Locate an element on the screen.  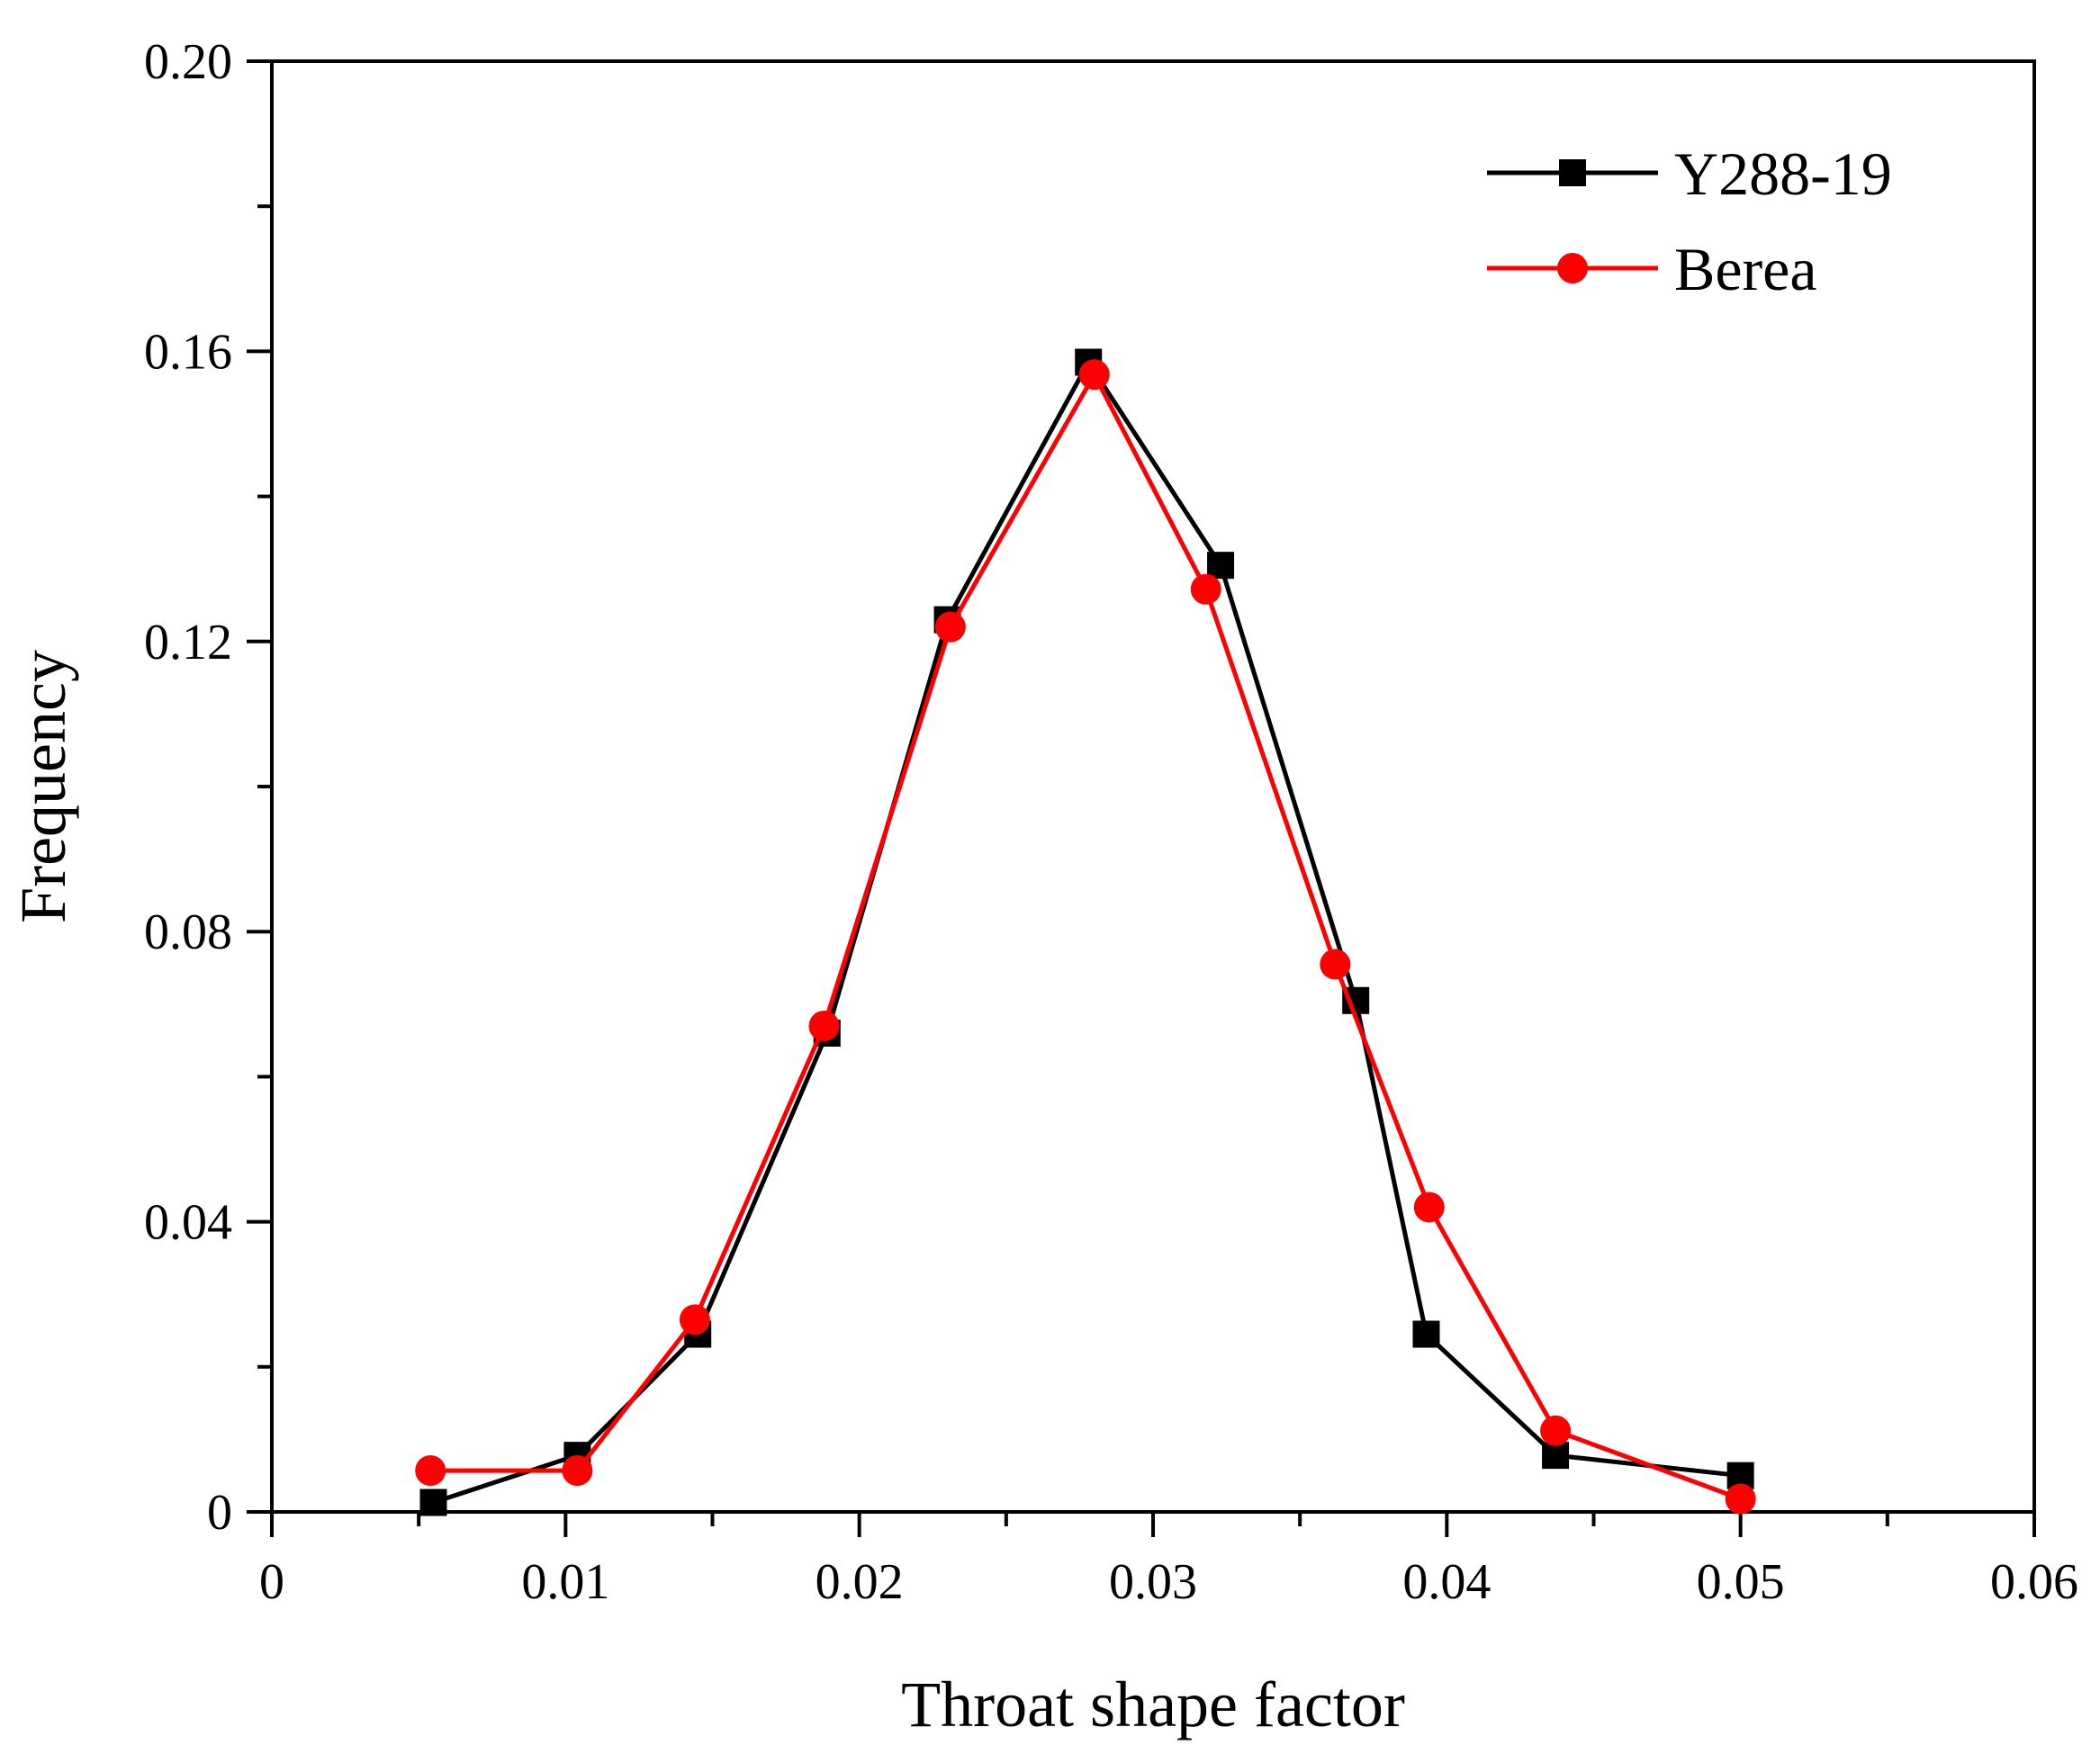
y-axis-ticks is located at coordinates (259, 786).